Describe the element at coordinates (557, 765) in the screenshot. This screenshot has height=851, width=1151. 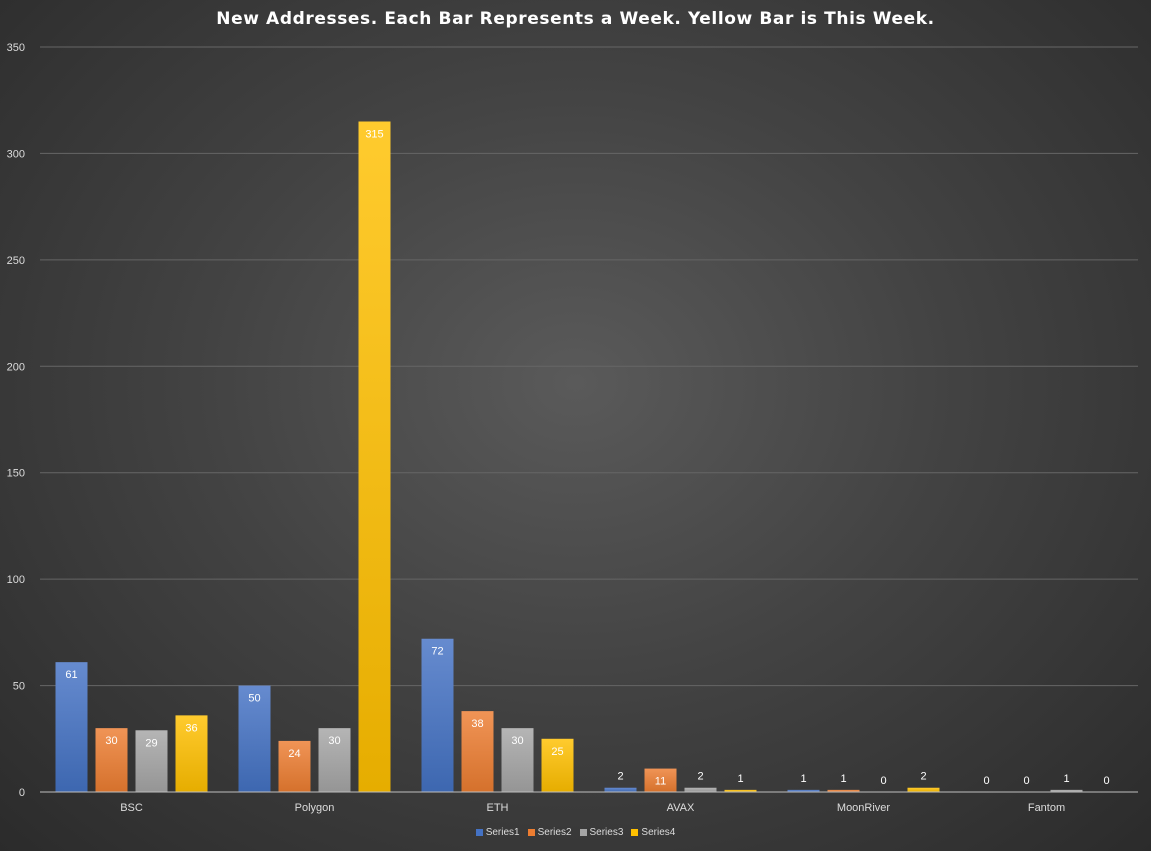
I see `bar-series4-eth` at that location.